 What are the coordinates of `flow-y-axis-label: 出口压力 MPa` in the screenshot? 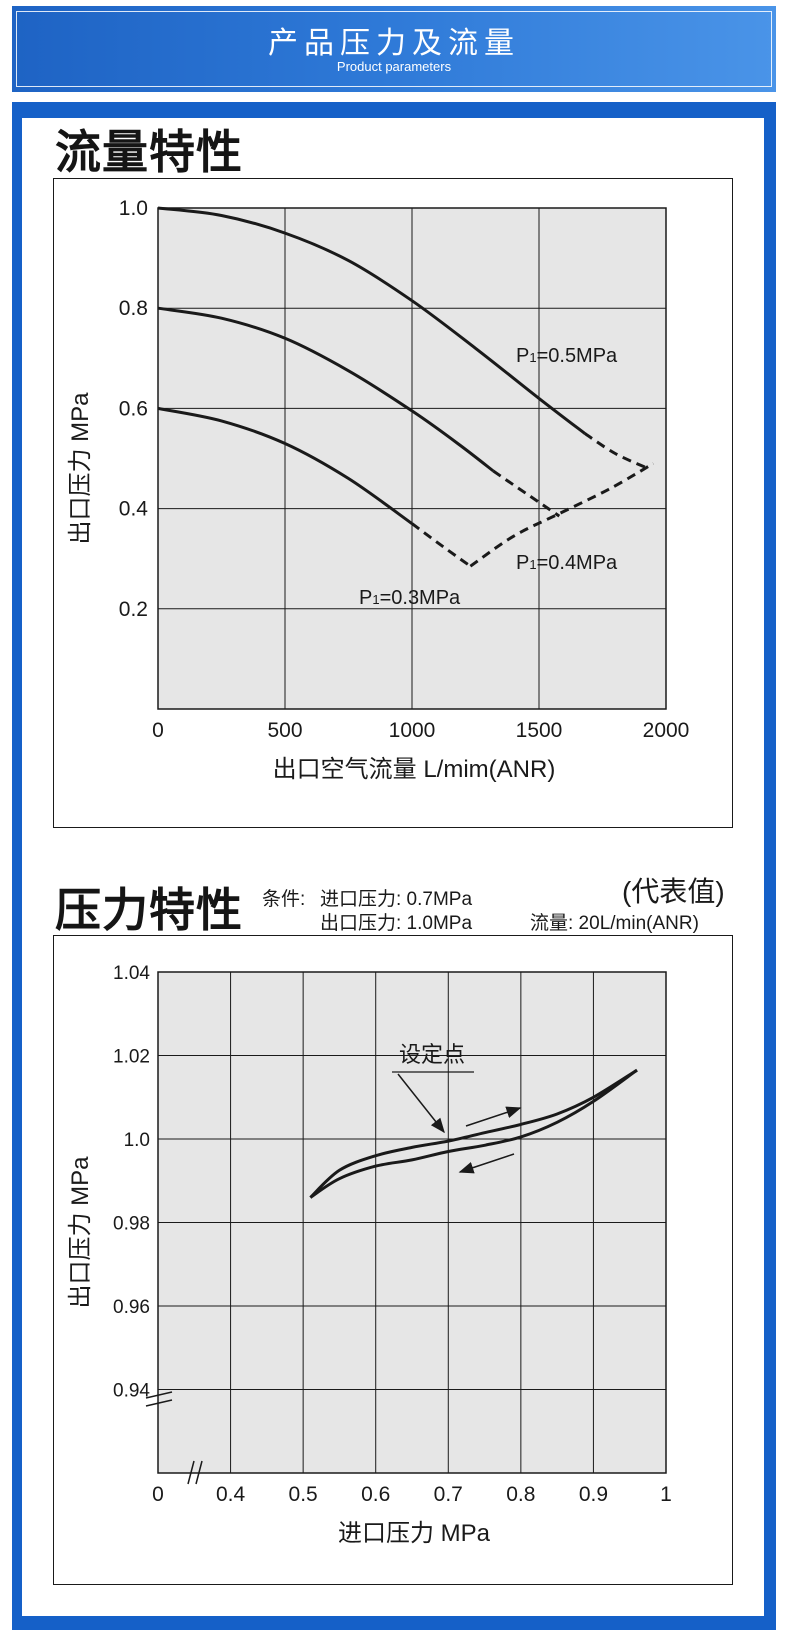 It's located at (80, 468).